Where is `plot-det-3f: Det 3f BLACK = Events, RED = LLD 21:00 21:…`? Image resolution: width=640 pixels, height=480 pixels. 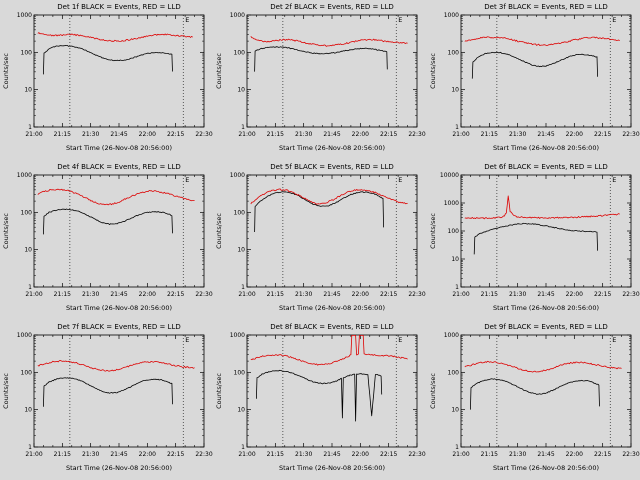 plot-det-3f: Det 3f BLACK = Events, RED = LLD 21:00 21:… is located at coordinates (534, 77).